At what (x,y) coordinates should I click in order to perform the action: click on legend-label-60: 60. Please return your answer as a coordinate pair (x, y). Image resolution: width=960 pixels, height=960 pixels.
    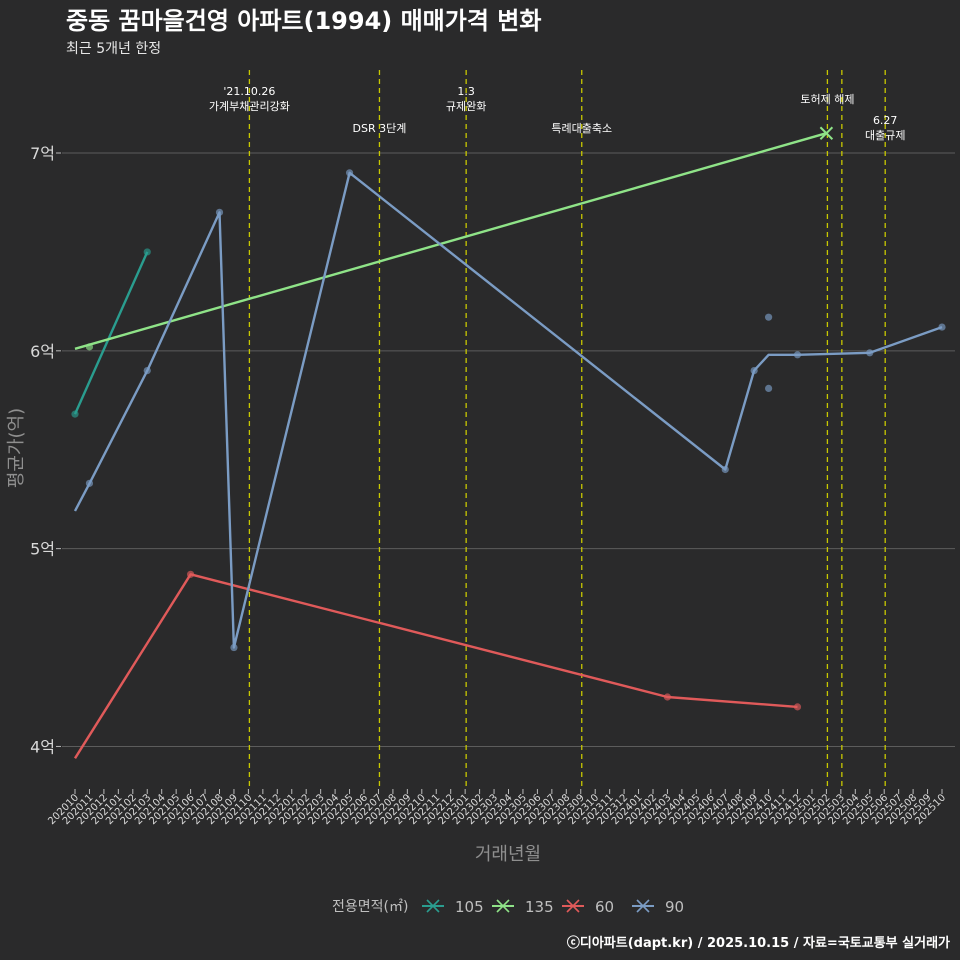
    Looking at the image, I should click on (604, 907).